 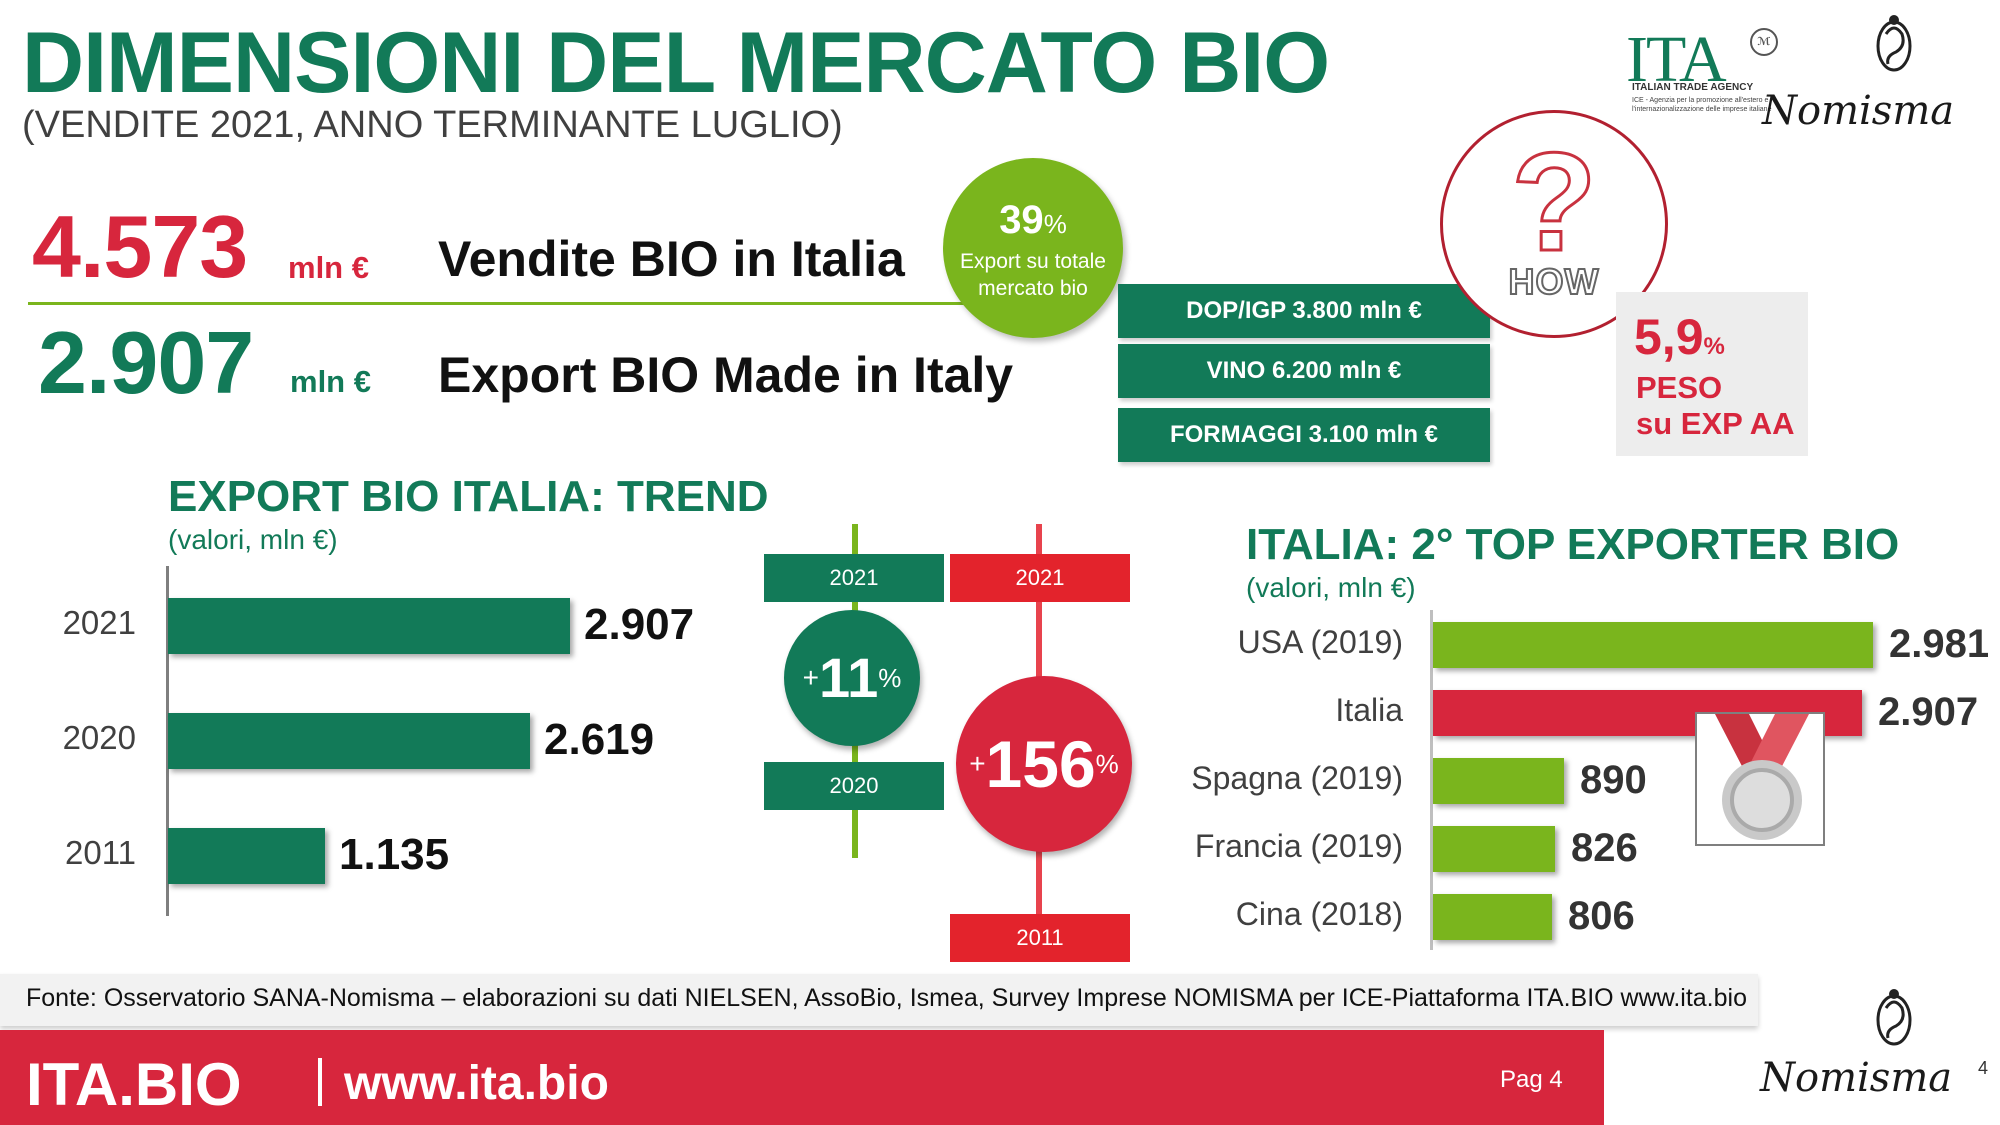 I want to click on growth-green-plus: +, so click(x=811, y=677).